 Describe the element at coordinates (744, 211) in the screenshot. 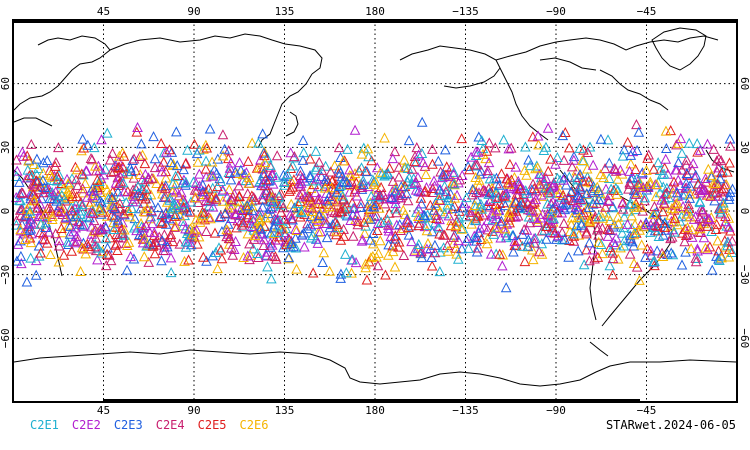

I see `lat-tick-right: 0` at that location.